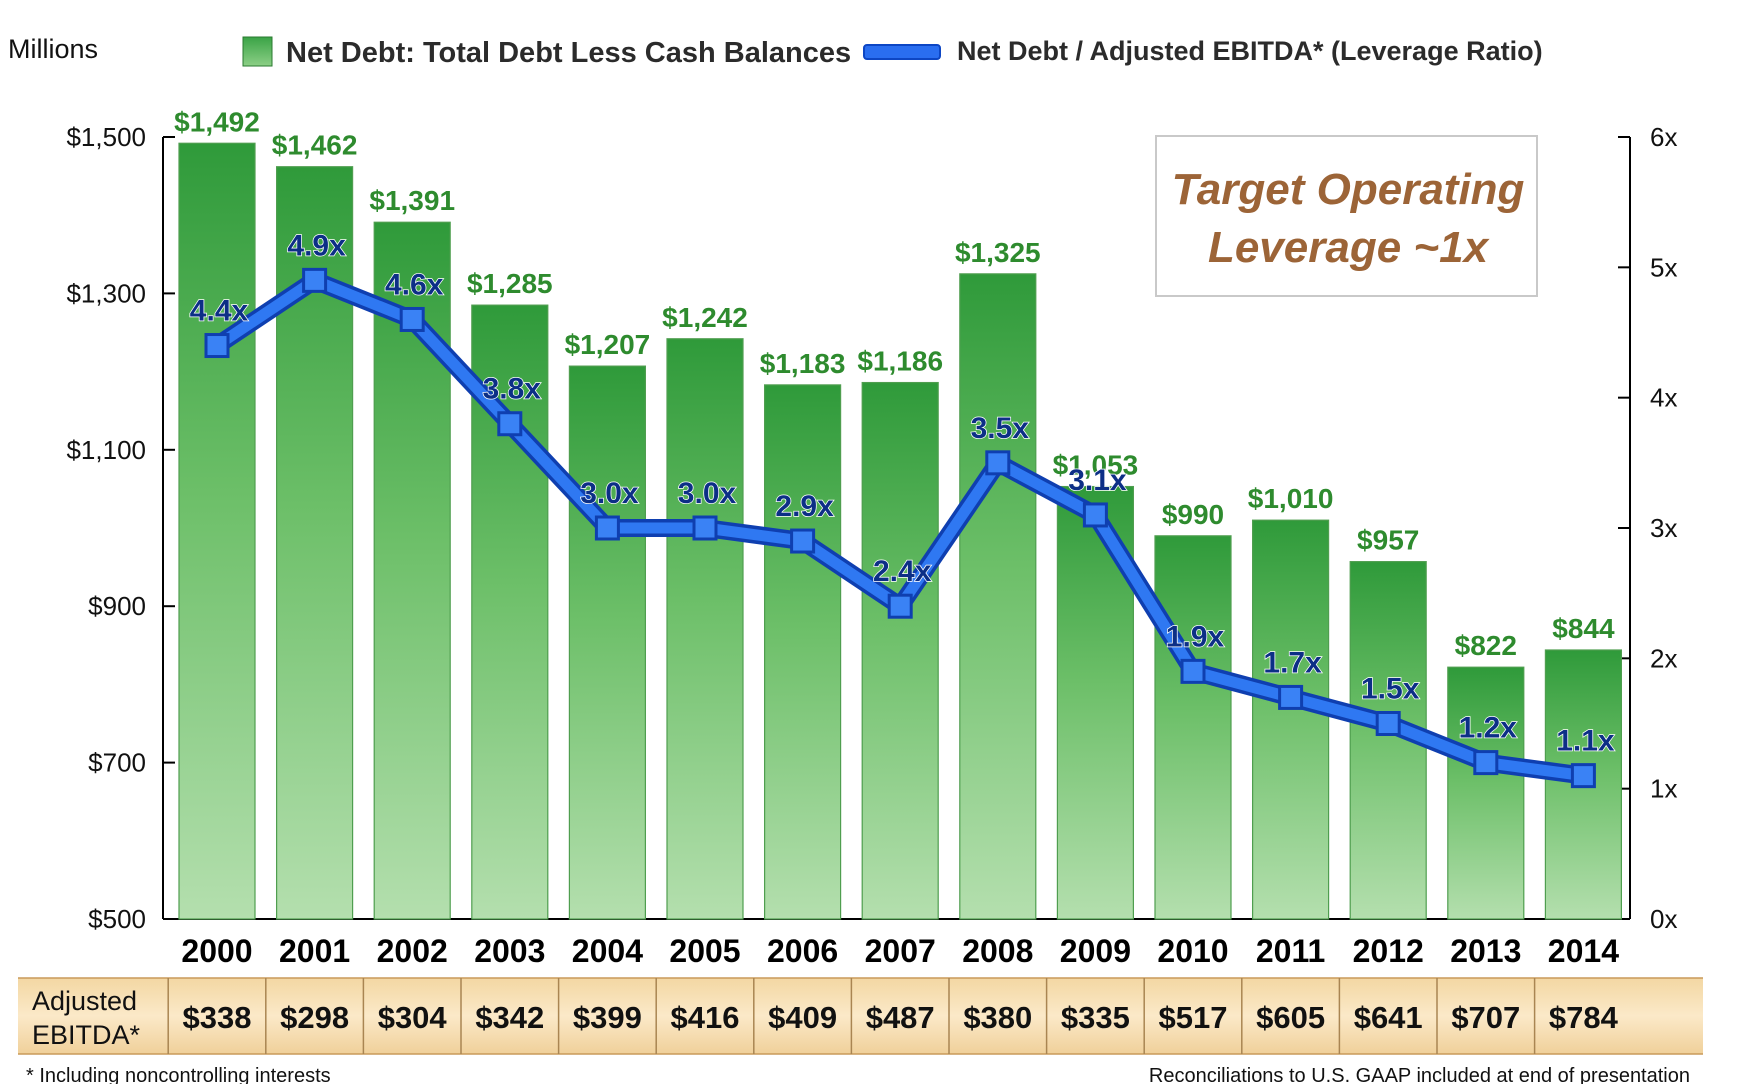 Image resolution: width=1741 pixels, height=1084 pixels. What do you see at coordinates (217, 121) in the screenshot?
I see `bar-value-label: $1,492` at bounding box center [217, 121].